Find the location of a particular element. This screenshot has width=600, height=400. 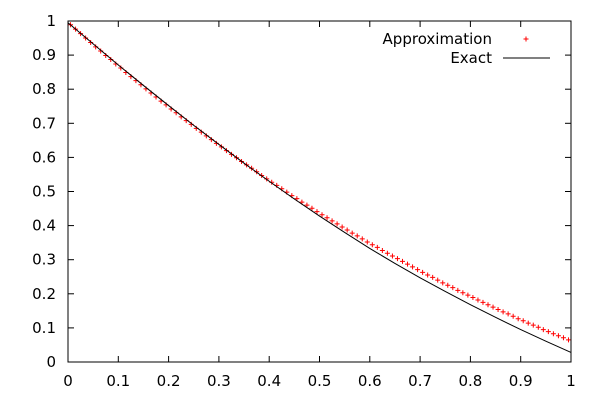

x-tick-label: 1 is located at coordinates (571, 381).